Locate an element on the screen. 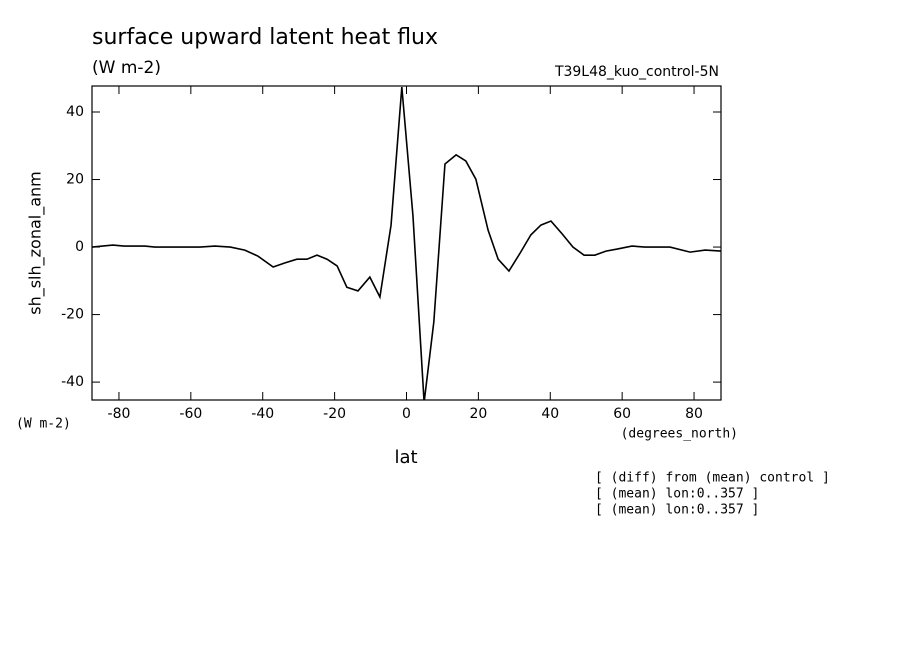  y-tick-label: 40 is located at coordinates (75, 112).